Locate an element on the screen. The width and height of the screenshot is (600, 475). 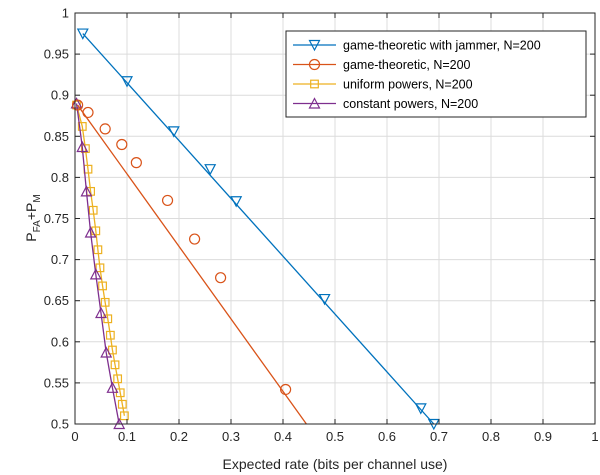
legend-entry: game-theoretic with jammer, N=200 is located at coordinates (417, 46).